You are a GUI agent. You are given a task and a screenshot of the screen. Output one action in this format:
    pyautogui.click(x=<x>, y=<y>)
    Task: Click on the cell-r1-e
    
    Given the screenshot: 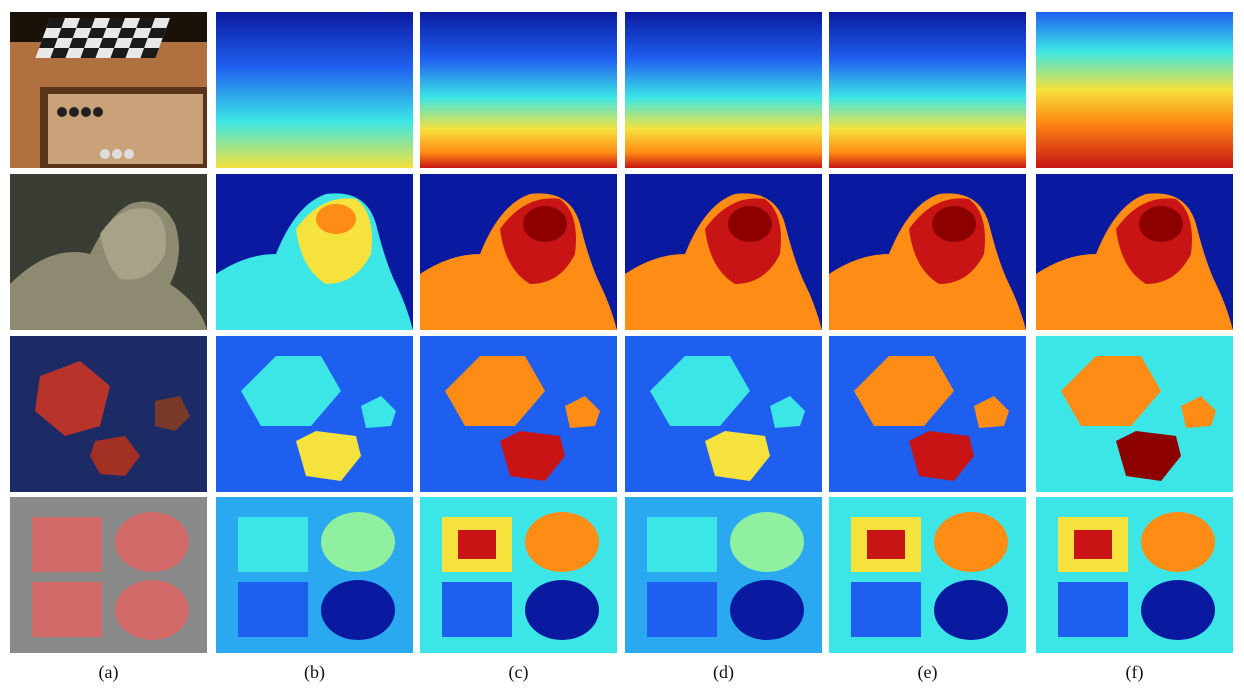 What is the action you would take?
    pyautogui.click(x=927, y=90)
    